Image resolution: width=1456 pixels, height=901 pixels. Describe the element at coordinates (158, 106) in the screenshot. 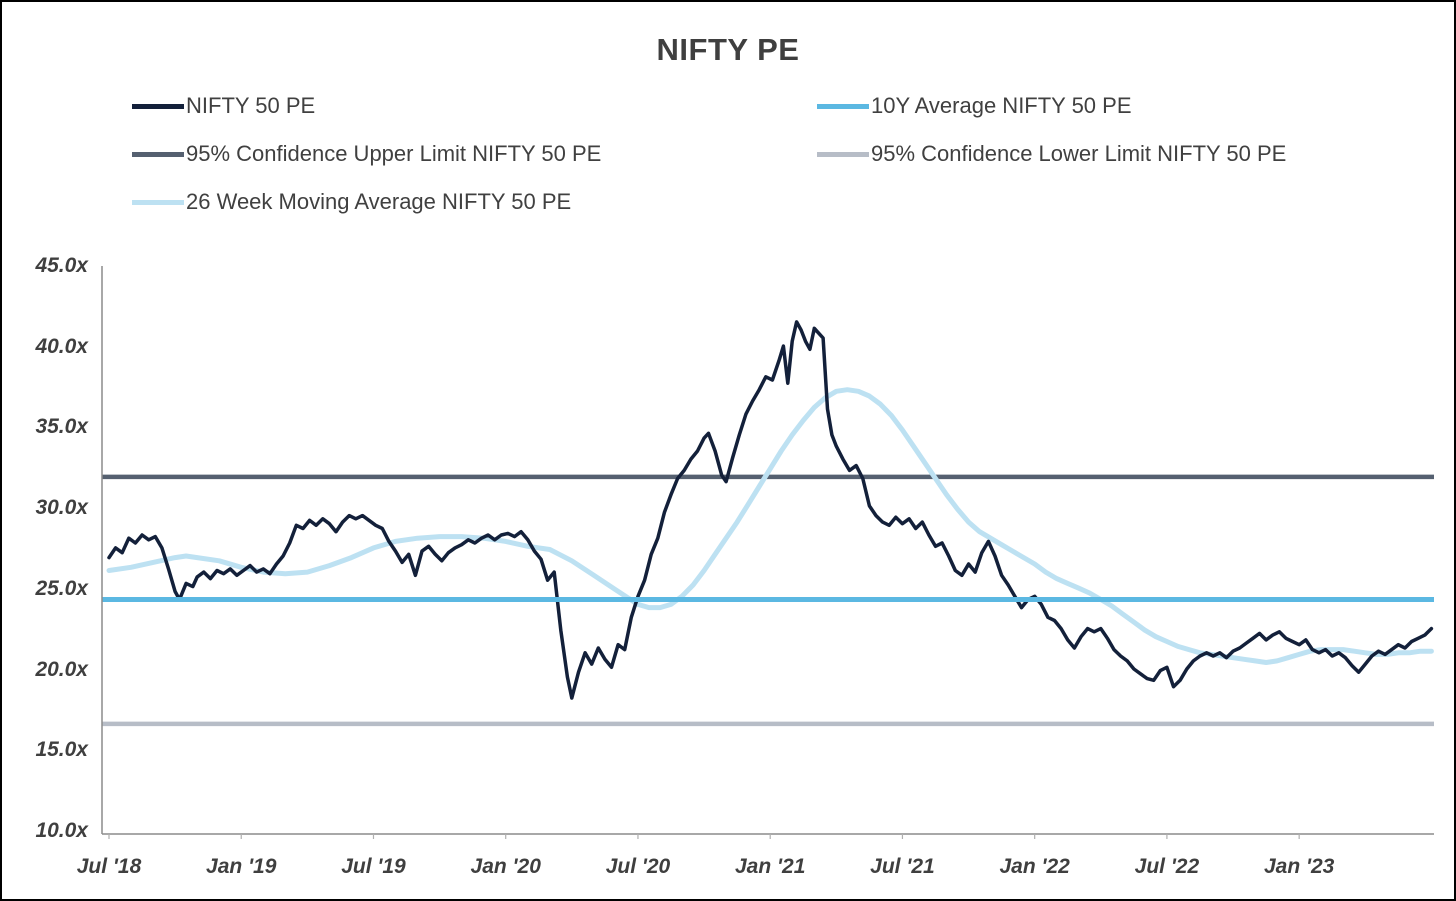

I see `legend-line-swatch-nifty-50-pe-icon` at that location.